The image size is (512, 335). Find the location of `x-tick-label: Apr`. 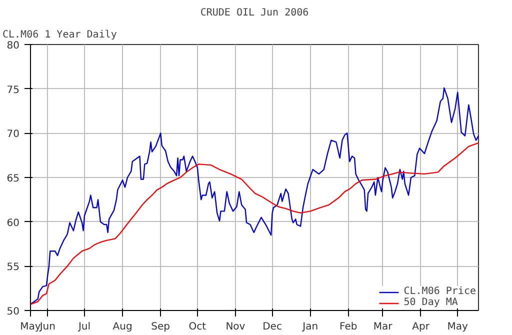

x-tick-label: Apr is located at coordinates (421, 327).